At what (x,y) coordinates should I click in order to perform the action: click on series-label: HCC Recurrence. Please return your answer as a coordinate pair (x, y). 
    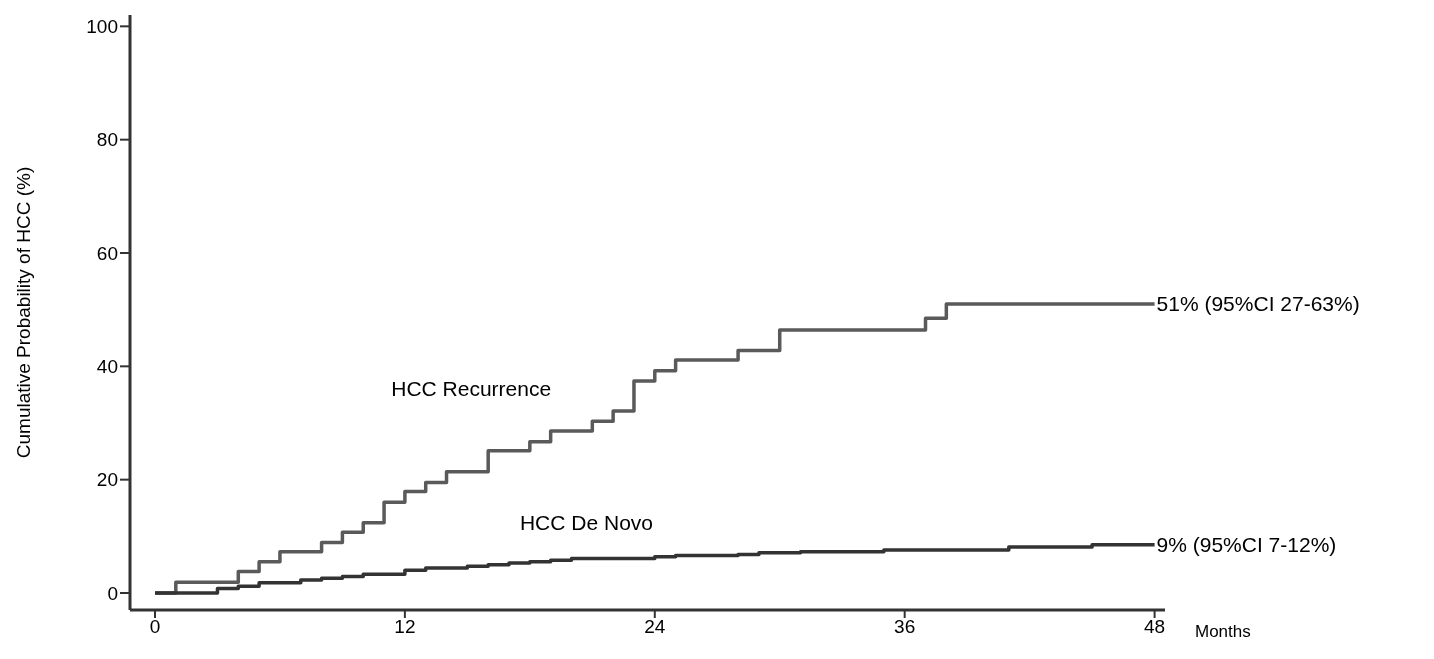
    Looking at the image, I should click on (471, 388).